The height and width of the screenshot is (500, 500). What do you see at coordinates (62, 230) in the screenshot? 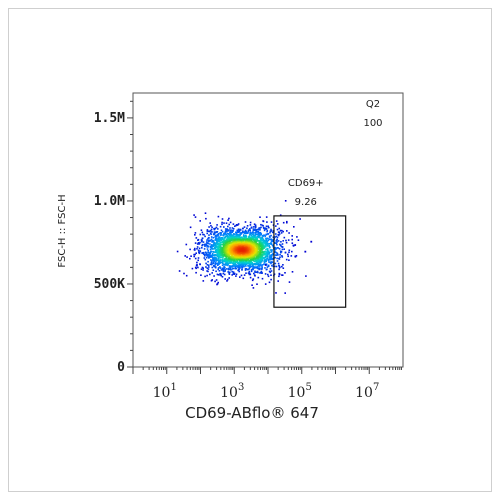
I see `y-axis-title: FSC-H :: FSC-H` at bounding box center [62, 230].